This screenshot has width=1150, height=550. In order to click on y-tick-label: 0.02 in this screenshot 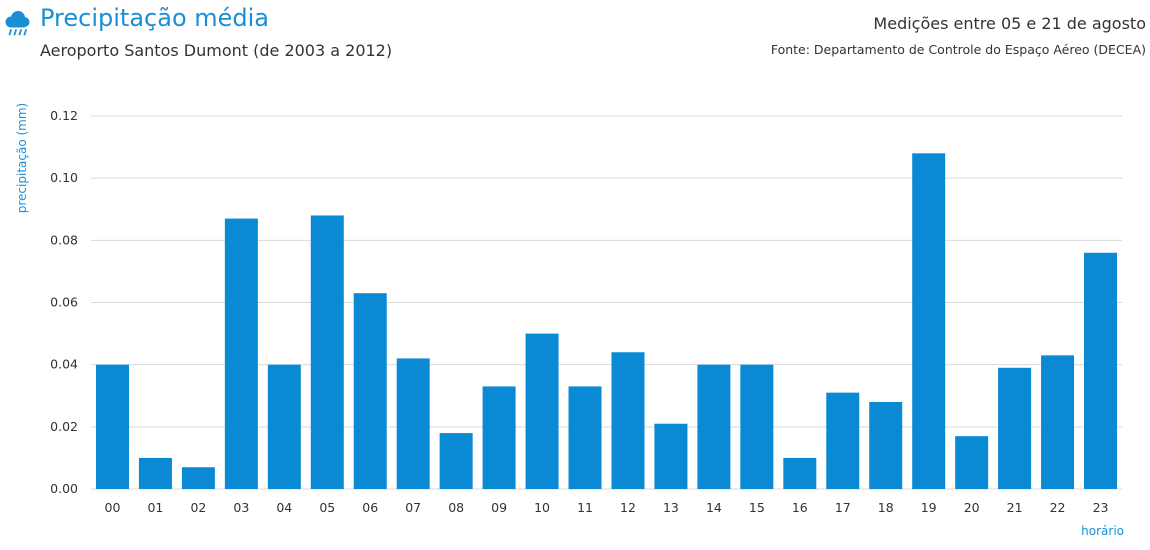, I will do `click(64, 426)`.